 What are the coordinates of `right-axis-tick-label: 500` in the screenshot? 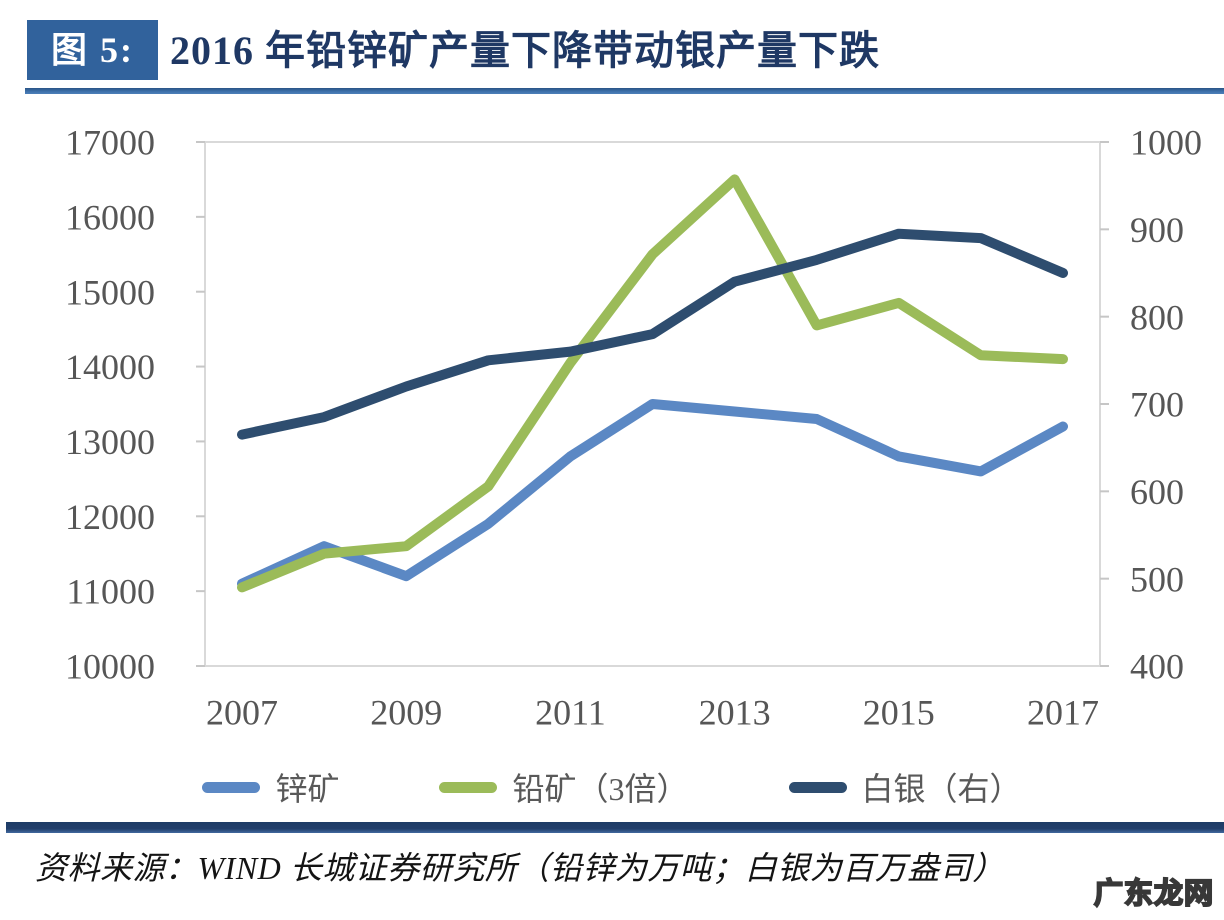 It's located at (1157, 579).